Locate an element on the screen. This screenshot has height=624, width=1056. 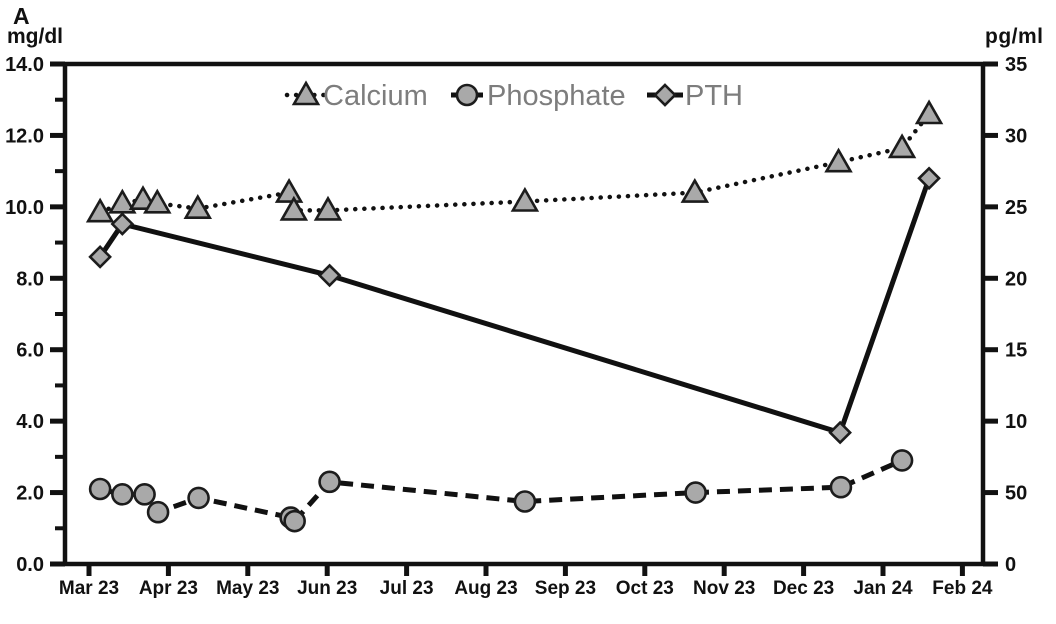
right-axis-tick-label: 35 is located at coordinates (1016, 65).